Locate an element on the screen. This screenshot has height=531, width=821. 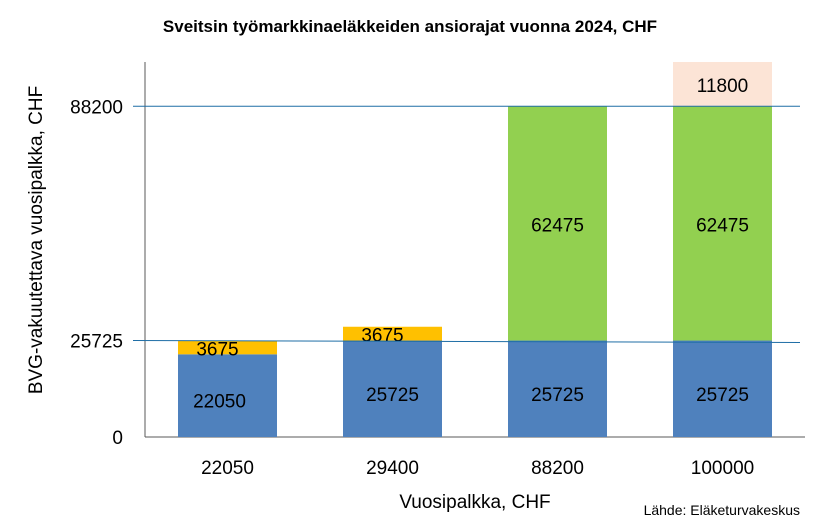
y-axis-label: BVG-vakuutettava vuosipalkka, CHF is located at coordinates (36, 240).